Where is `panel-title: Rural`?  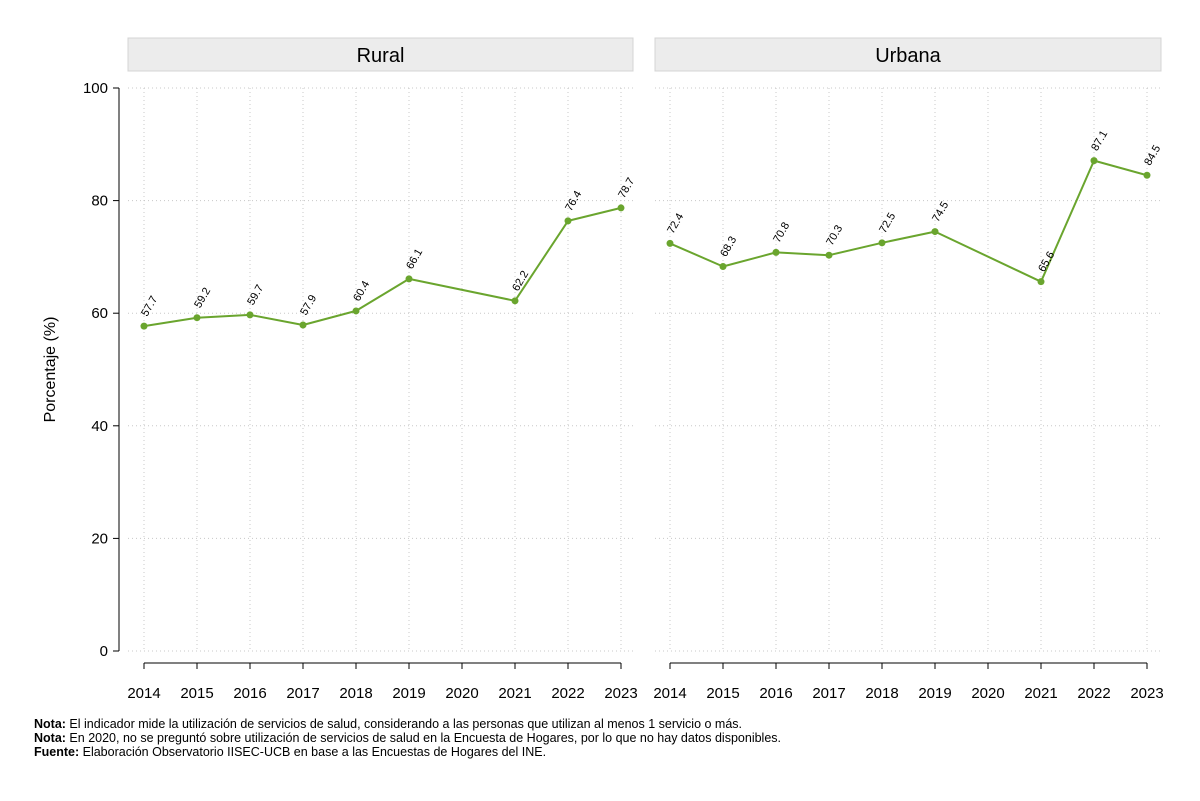
panel-title: Rural is located at coordinates (381, 56).